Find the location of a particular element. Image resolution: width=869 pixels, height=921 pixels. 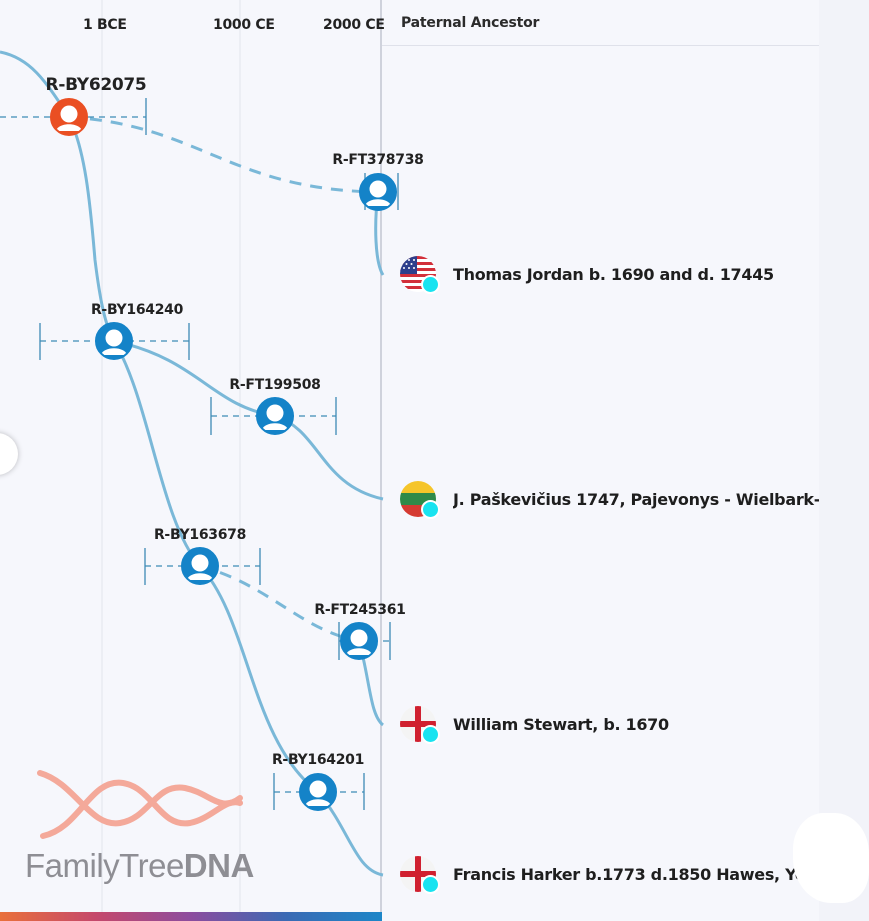

branch-r-by164240-to-r-ft199508 is located at coordinates (194, 378).